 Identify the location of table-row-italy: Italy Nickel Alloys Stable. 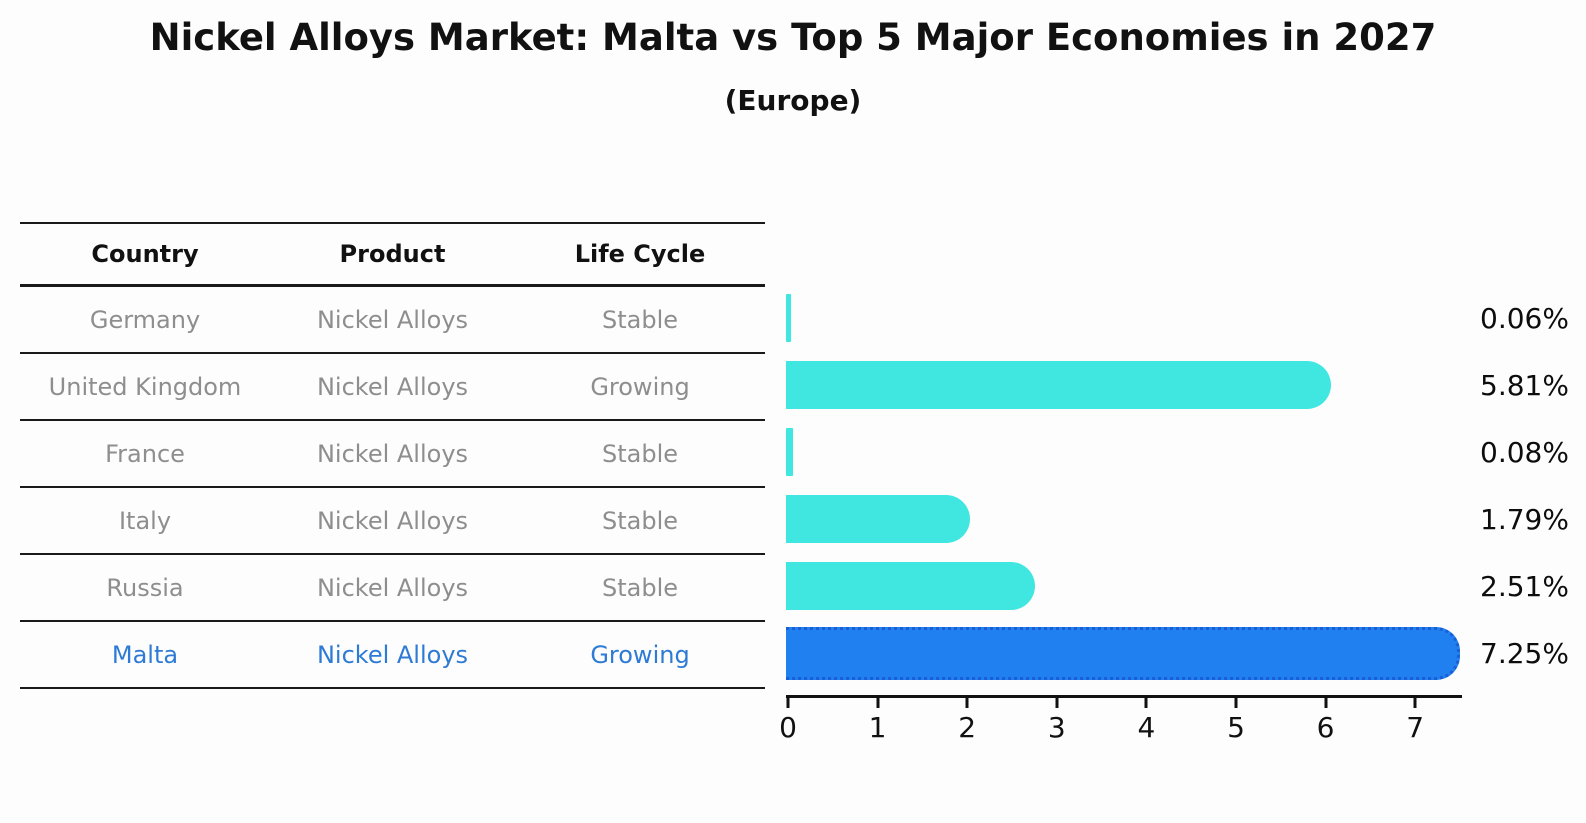
(392, 521).